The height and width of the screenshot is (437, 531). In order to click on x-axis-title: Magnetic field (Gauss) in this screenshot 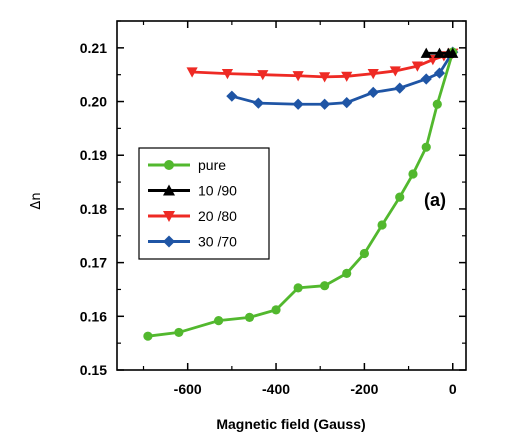, I will do `click(290, 424)`.